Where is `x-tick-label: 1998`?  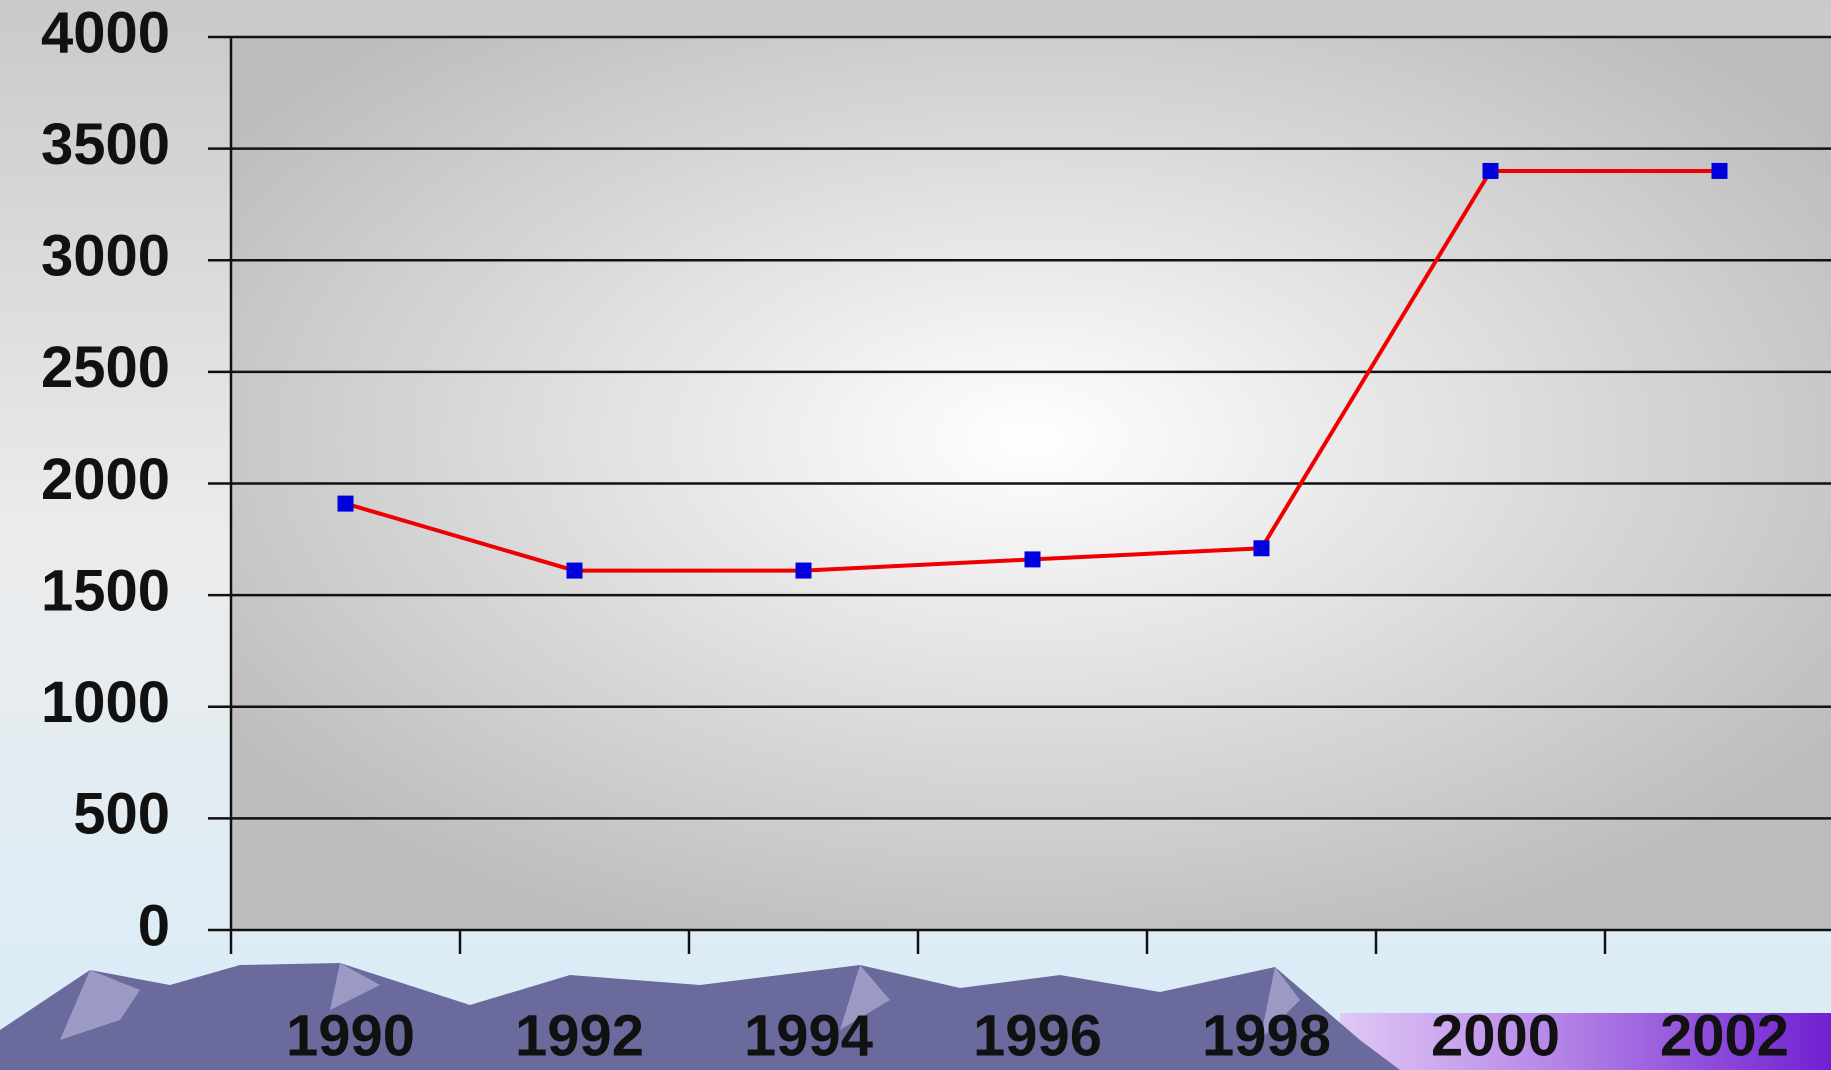
x-tick-label: 1998 is located at coordinates (1266, 1035).